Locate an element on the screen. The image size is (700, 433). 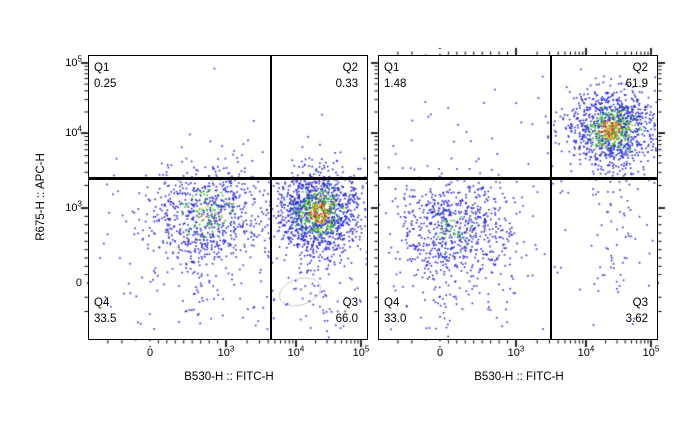
quadrant-percent: 1.48 is located at coordinates (395, 84).